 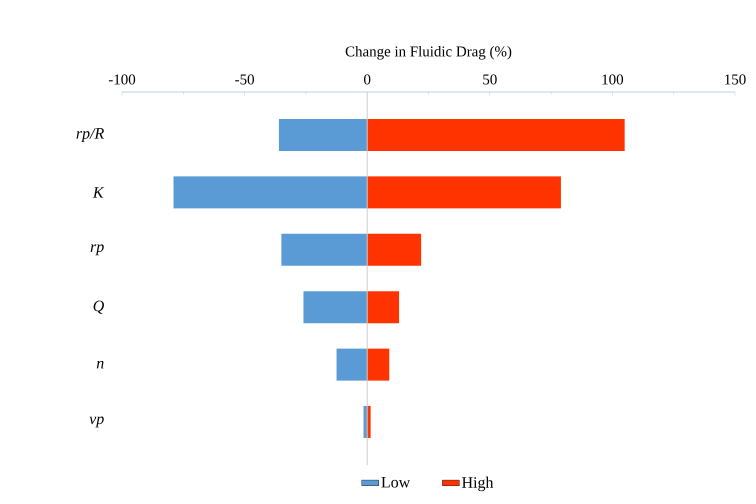 What do you see at coordinates (490, 79) in the screenshot?
I see `x-tick-label: 50` at bounding box center [490, 79].